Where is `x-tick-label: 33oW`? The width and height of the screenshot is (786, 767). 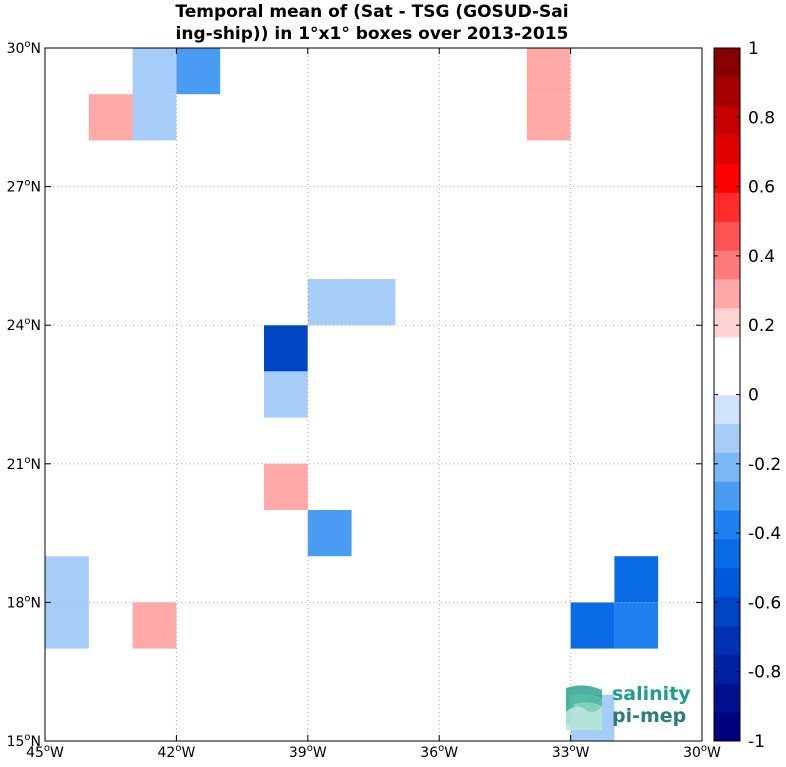
x-tick-label: 33oW is located at coordinates (571, 752).